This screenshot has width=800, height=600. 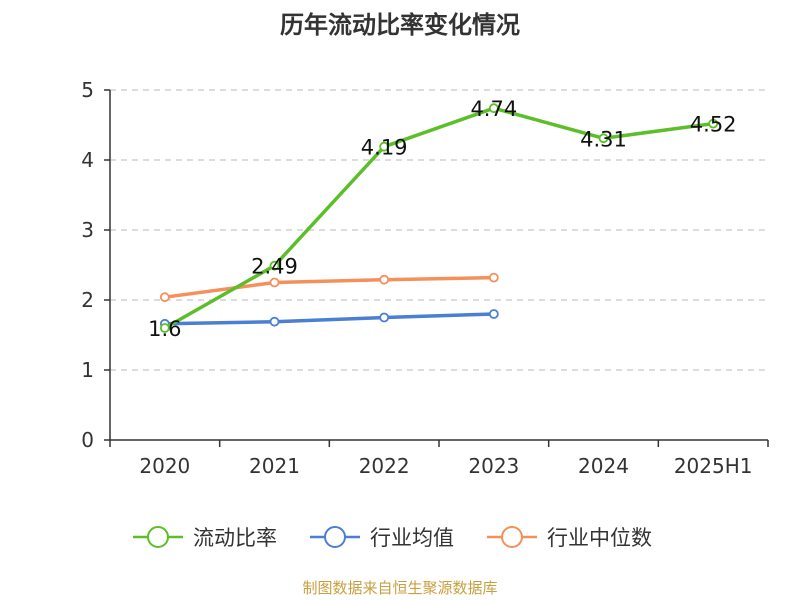 What do you see at coordinates (493, 466) in the screenshot?
I see `x-tick-label: 2023` at bounding box center [493, 466].